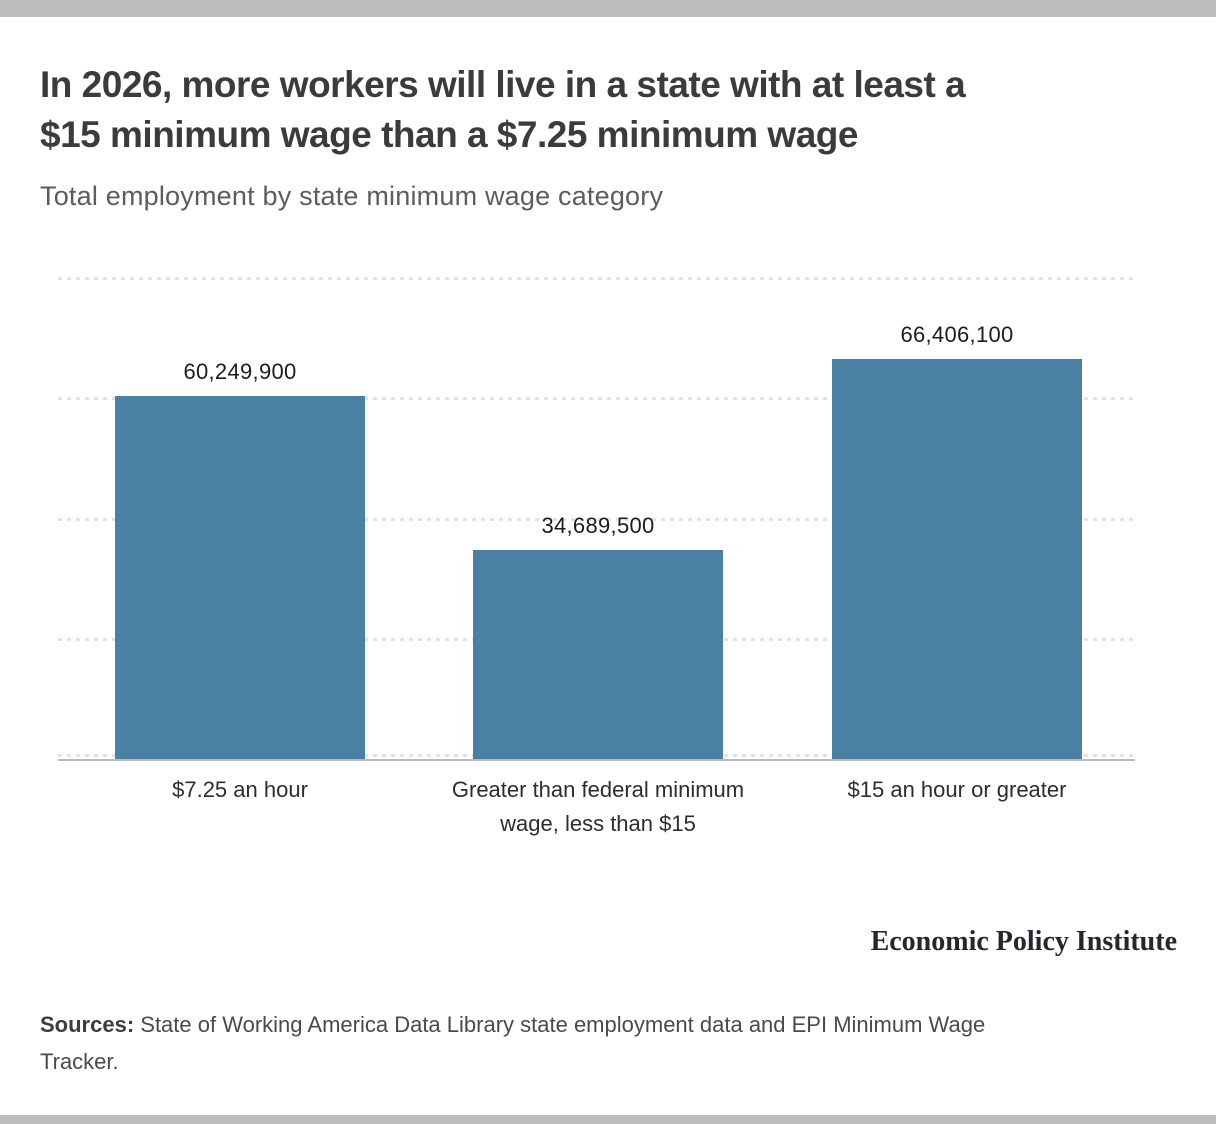 This screenshot has height=1124, width=1216. I want to click on bar-group-above-federal: 34,689,500, so click(598, 636).